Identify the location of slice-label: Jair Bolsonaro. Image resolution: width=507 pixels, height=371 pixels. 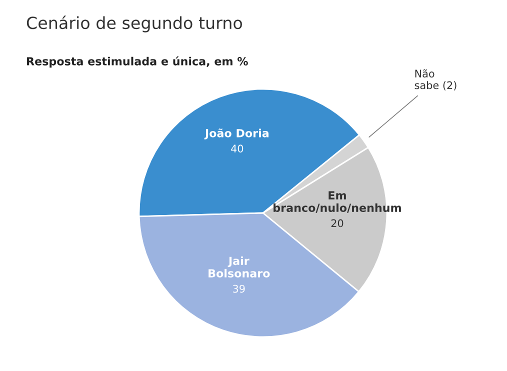
(239, 267).